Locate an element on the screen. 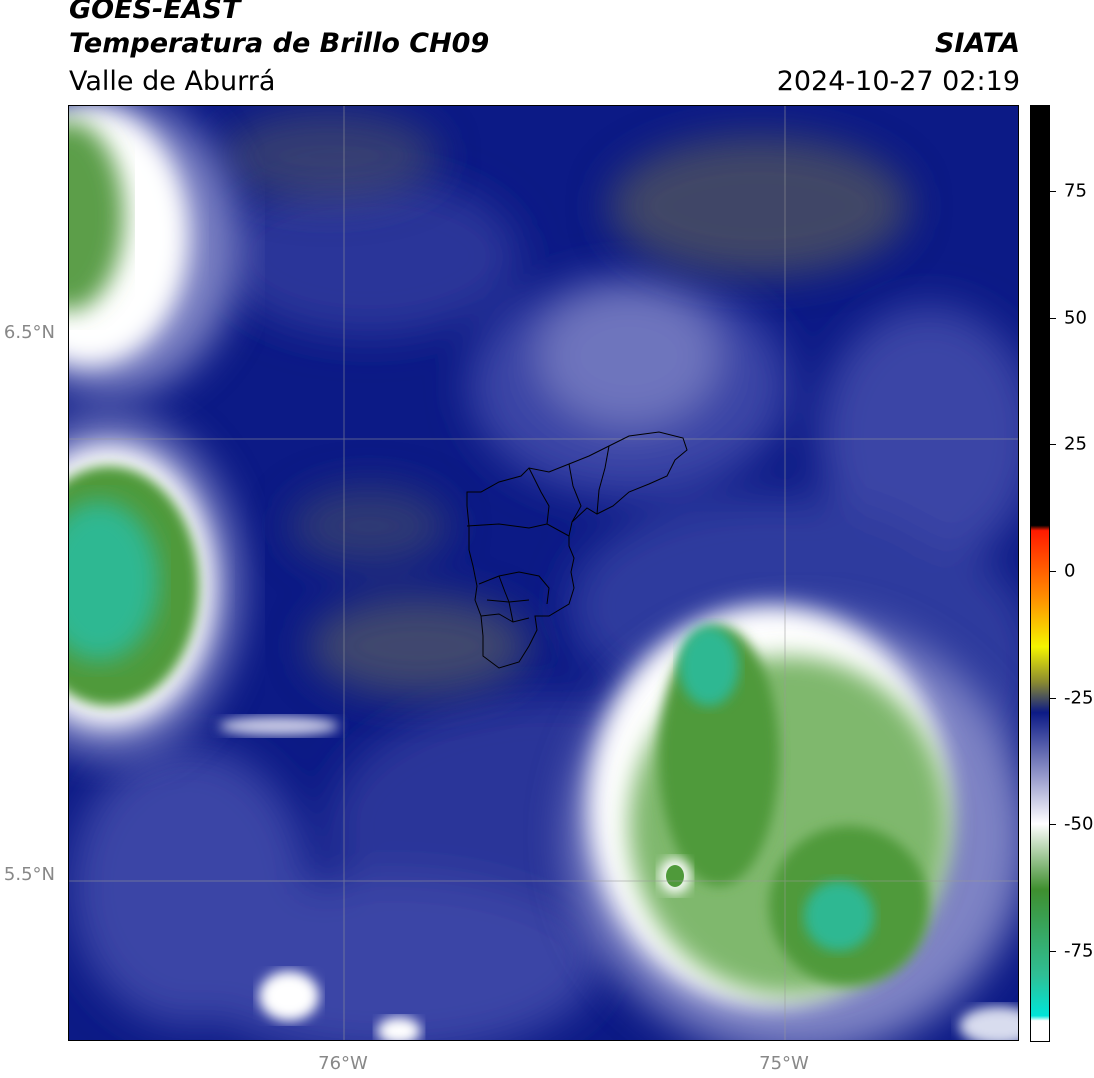 Image resolution: width=1094 pixels, height=1078 pixels. boundary-outer is located at coordinates (577, 550).